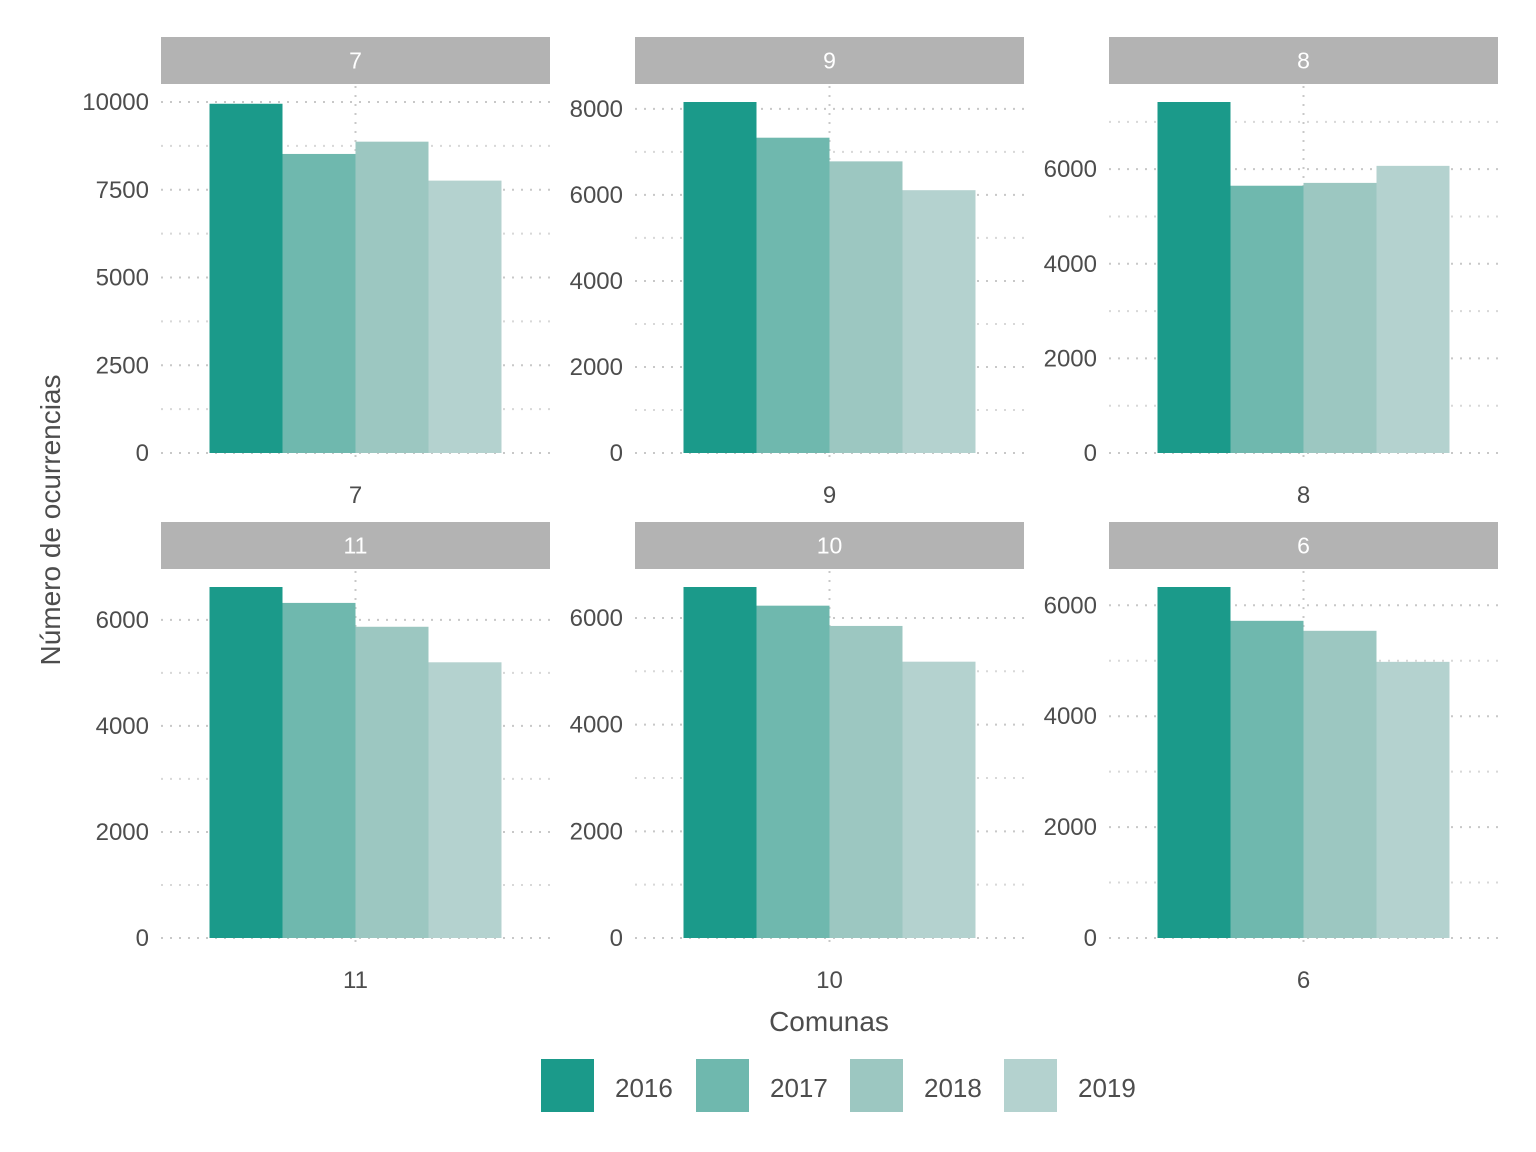  What do you see at coordinates (356, 546) in the screenshot?
I see `facet-strip-label: 11` at bounding box center [356, 546].